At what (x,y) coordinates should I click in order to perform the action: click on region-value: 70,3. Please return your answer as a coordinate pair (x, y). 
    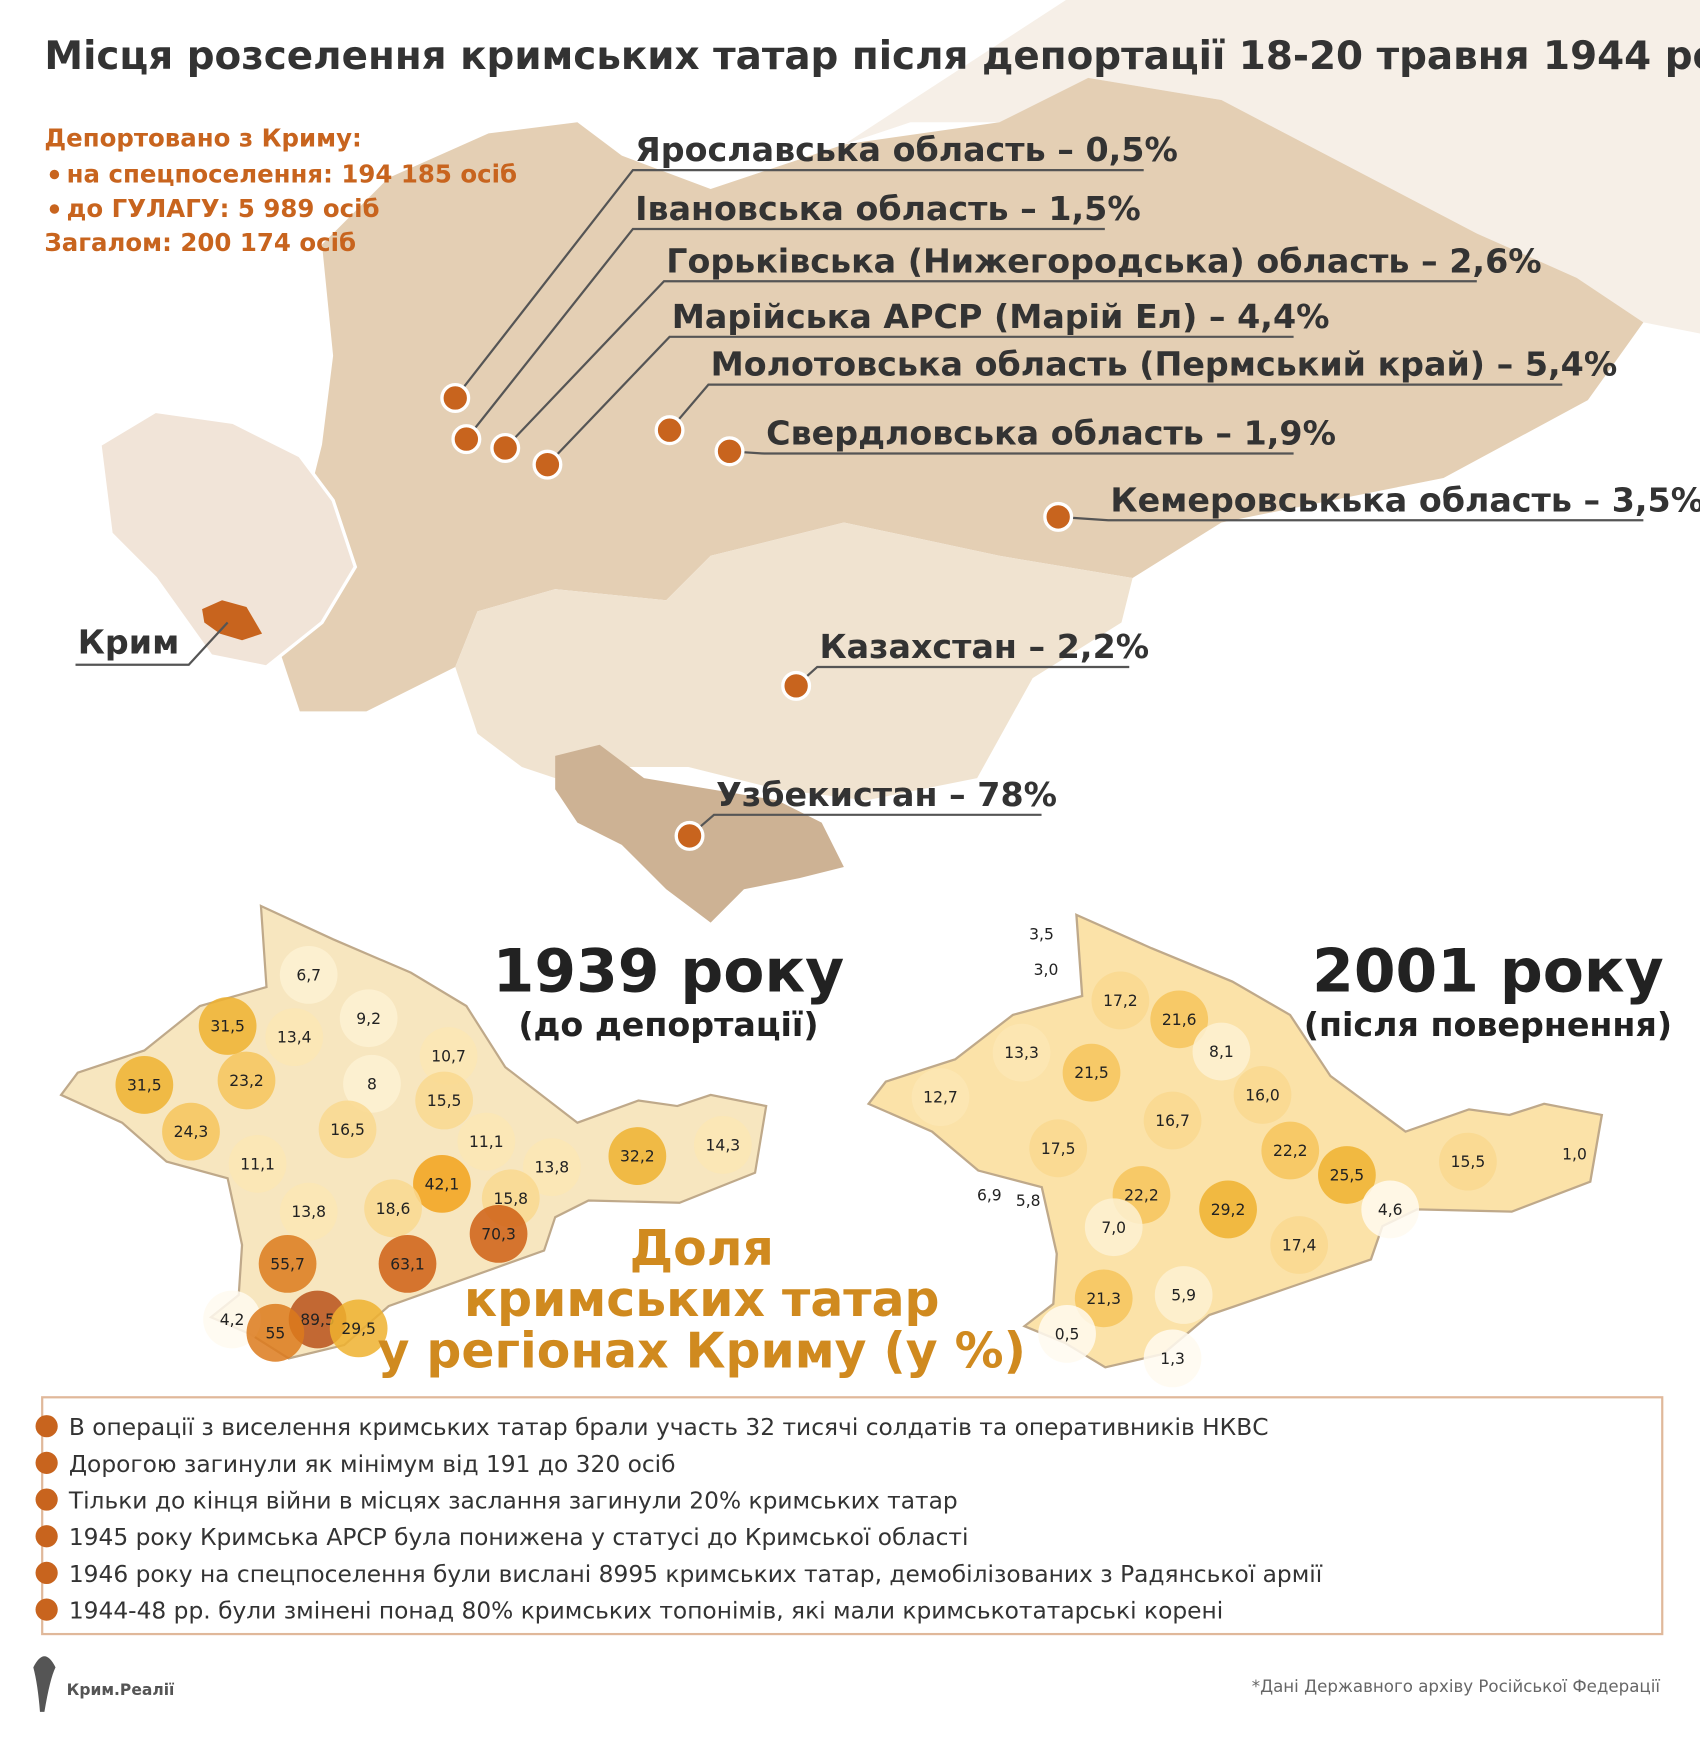
    Looking at the image, I should click on (498, 1234).